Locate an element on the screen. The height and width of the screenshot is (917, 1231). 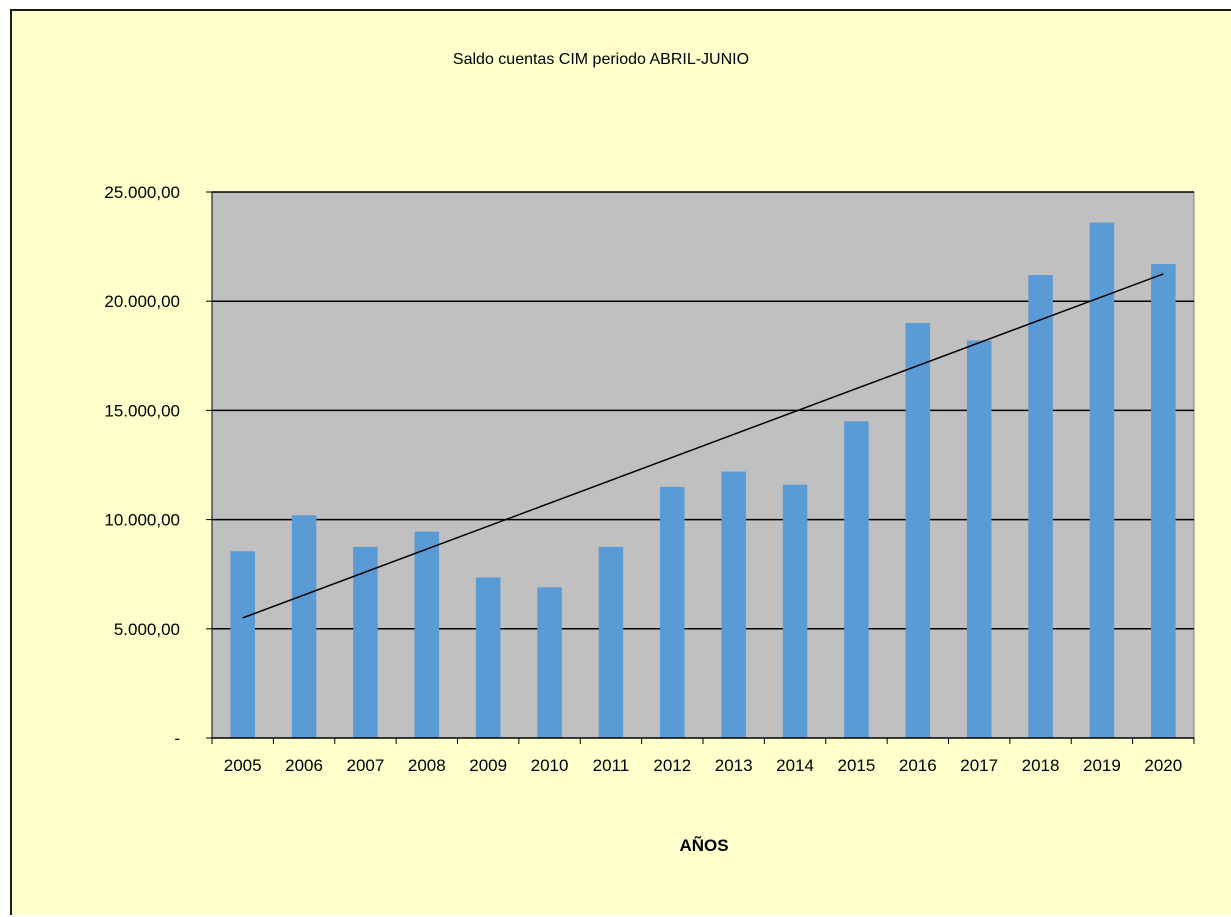
bar-2010 is located at coordinates (549, 662).